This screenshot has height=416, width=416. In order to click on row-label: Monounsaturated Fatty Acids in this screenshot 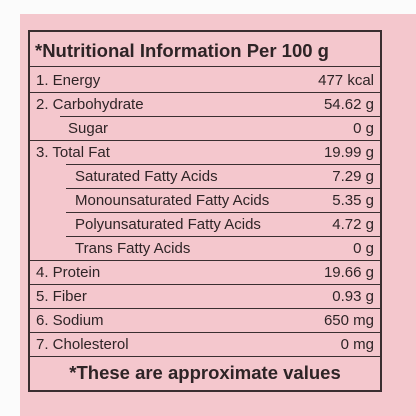, I will do `click(172, 200)`.